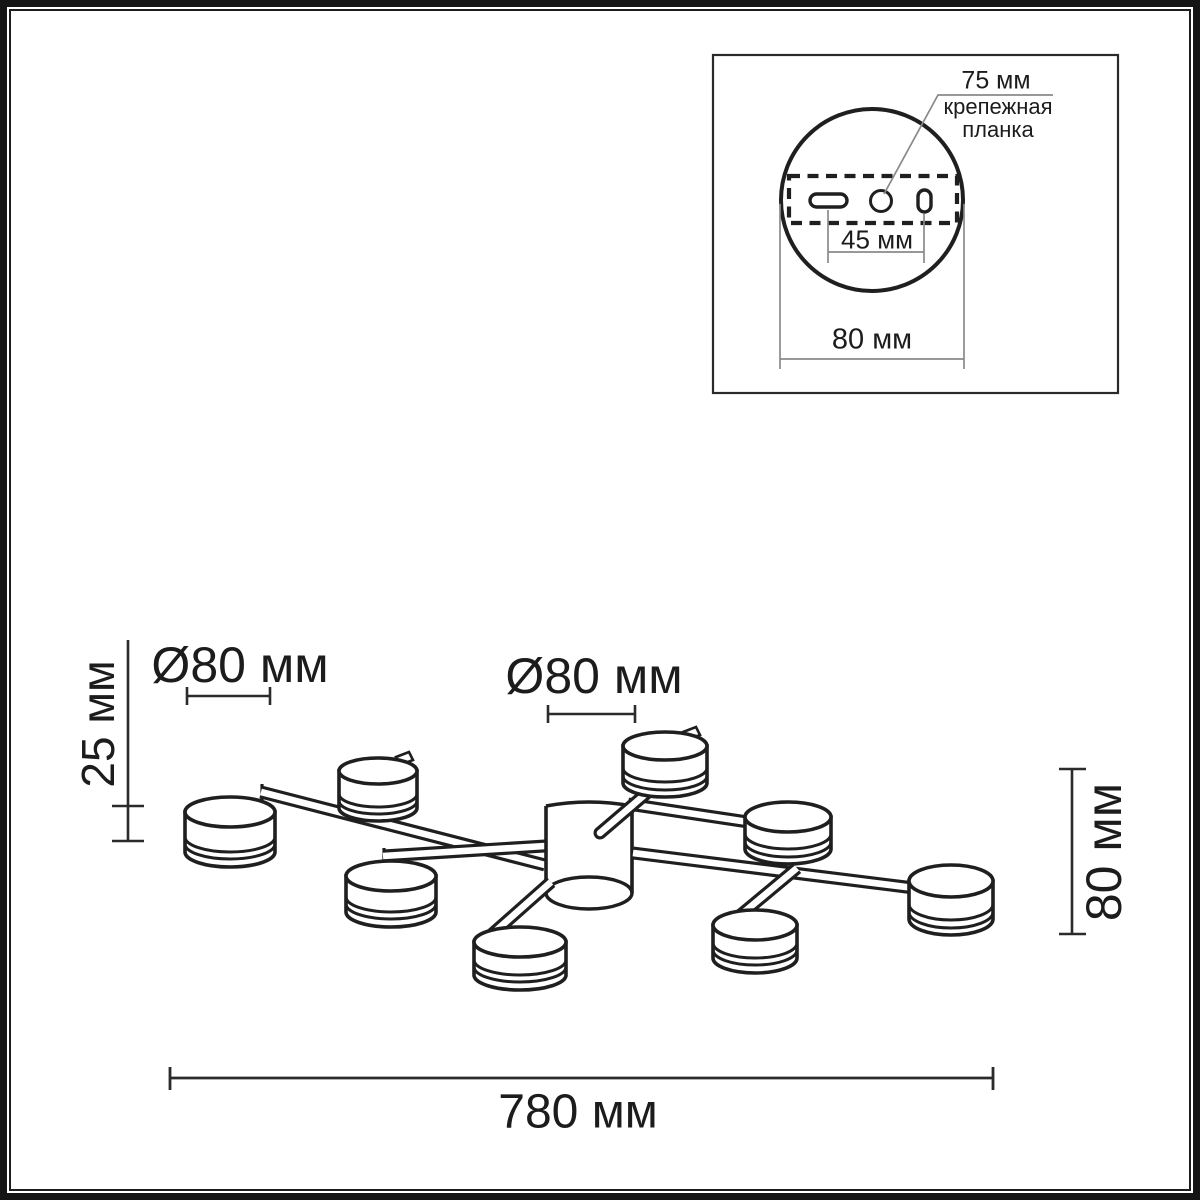 The width and height of the screenshot is (1200, 1200). Describe the element at coordinates (788, 833) in the screenshot. I see `lamp-head-mid-right` at that location.